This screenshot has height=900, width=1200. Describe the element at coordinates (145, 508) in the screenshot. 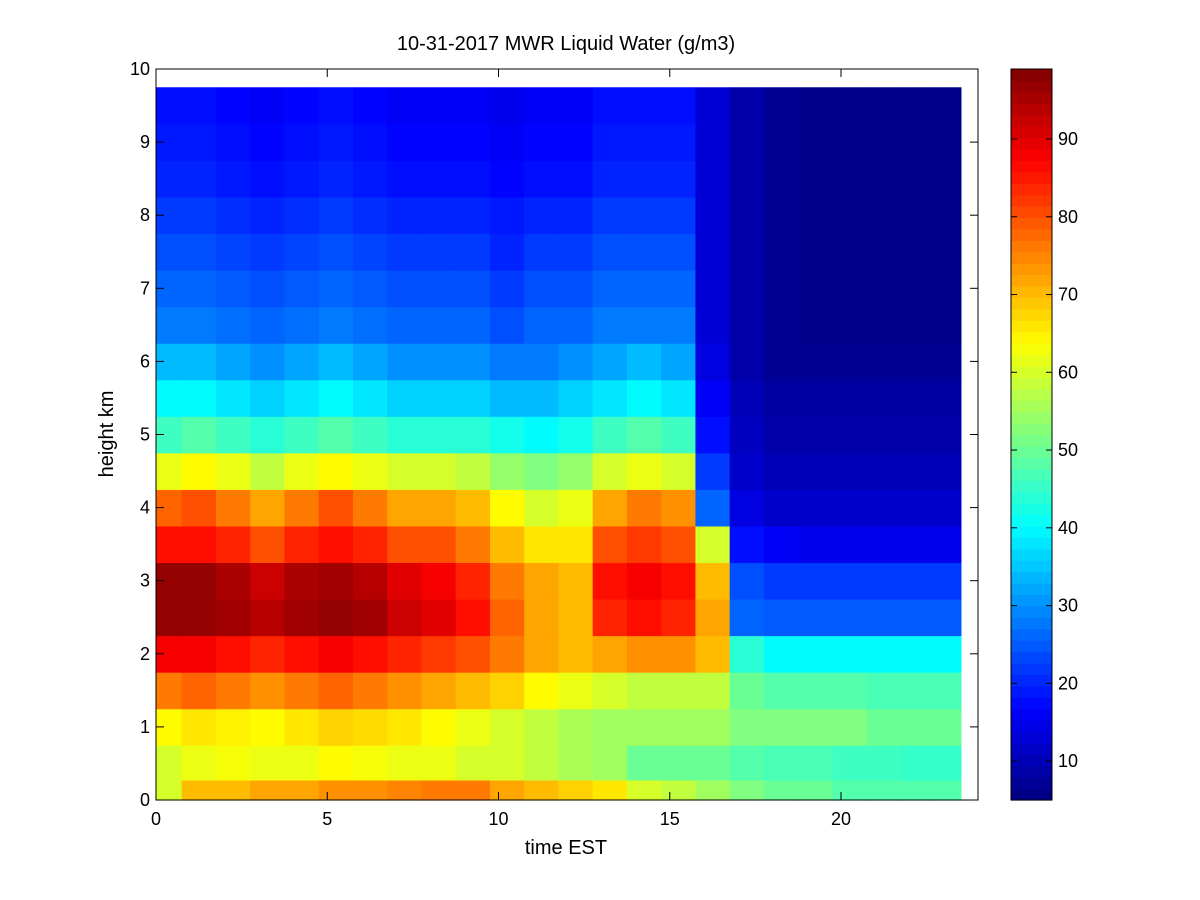

I see `y-tick-label: 4` at that location.